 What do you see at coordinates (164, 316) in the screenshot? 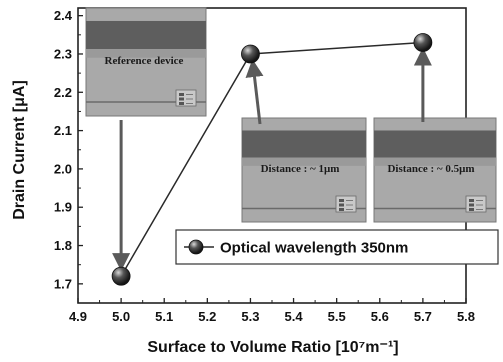
I see `x-tick-label: 5.1` at bounding box center [164, 316].